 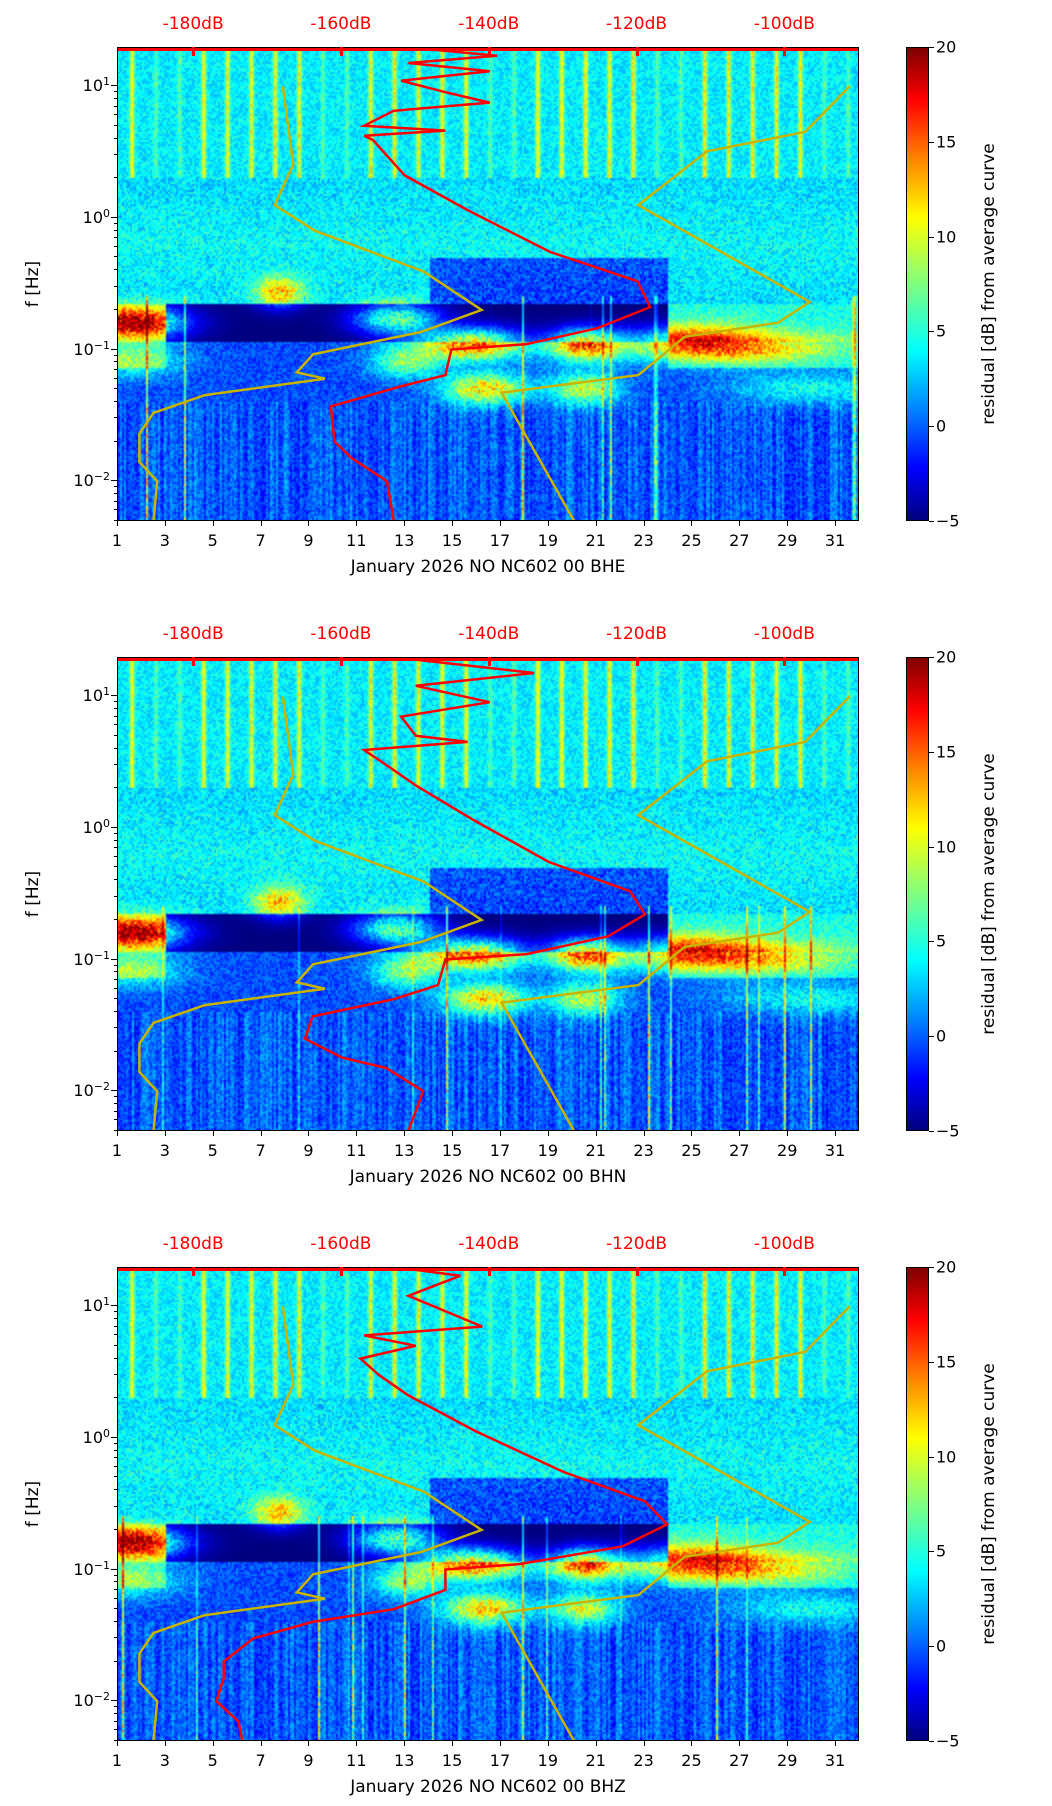 What do you see at coordinates (784, 634) in the screenshot?
I see `top-db-tick-label: -100dB` at bounding box center [784, 634].